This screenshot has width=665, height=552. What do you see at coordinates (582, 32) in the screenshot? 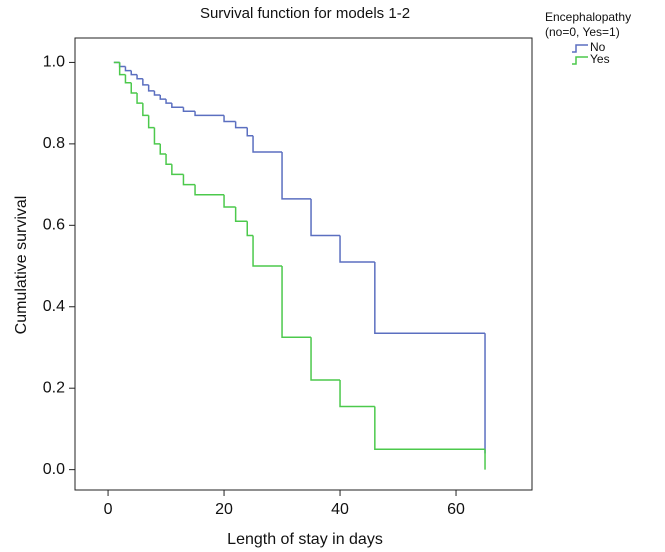
I see `legend-title: (no=0, Yes=1)` at bounding box center [582, 32].